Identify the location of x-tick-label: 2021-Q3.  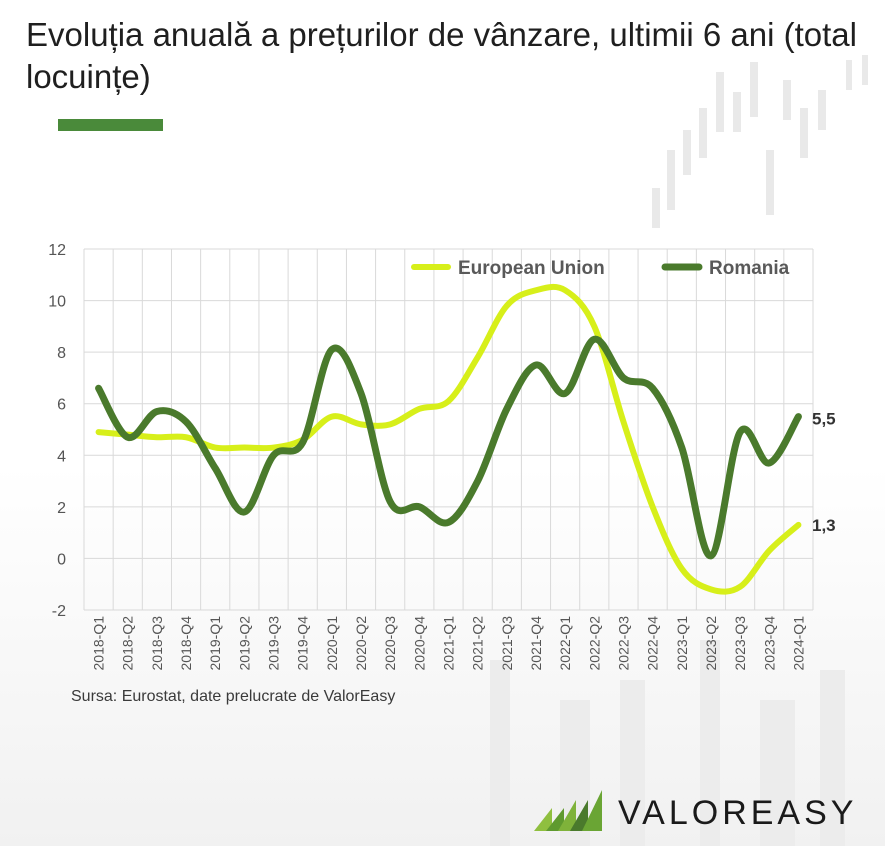
(507, 643).